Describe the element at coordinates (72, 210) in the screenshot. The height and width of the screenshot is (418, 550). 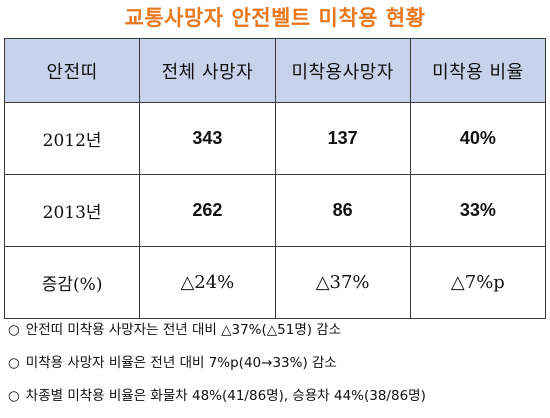
I see `row-label: 2013년` at that location.